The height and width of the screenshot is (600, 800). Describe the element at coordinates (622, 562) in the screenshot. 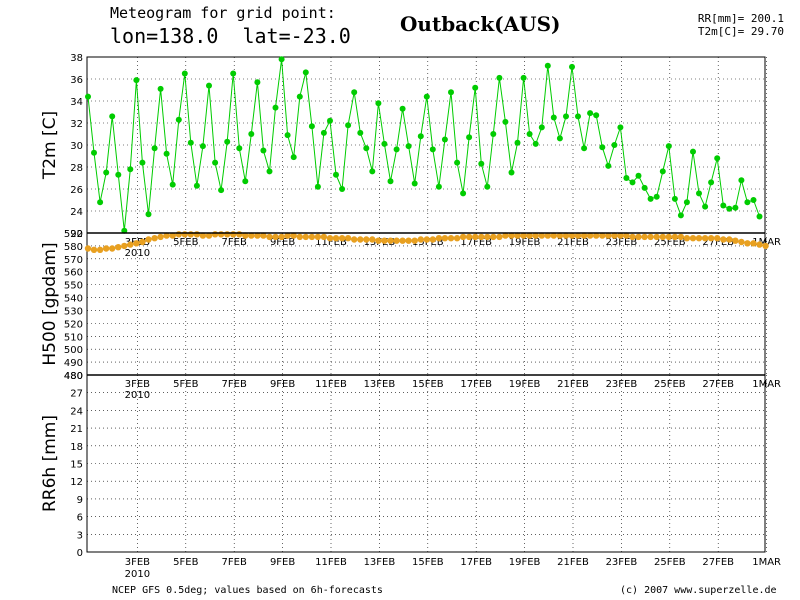

I see `panel3-date-label: 23FEB` at that location.